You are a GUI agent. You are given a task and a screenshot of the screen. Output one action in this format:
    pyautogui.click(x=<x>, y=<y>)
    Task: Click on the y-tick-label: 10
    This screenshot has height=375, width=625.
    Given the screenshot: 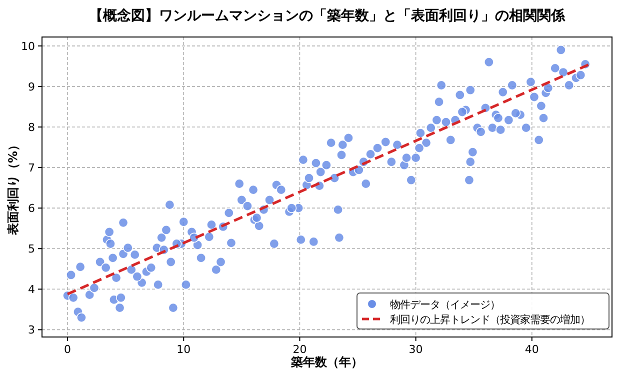 What is the action you would take?
    pyautogui.click(x=28, y=46)
    